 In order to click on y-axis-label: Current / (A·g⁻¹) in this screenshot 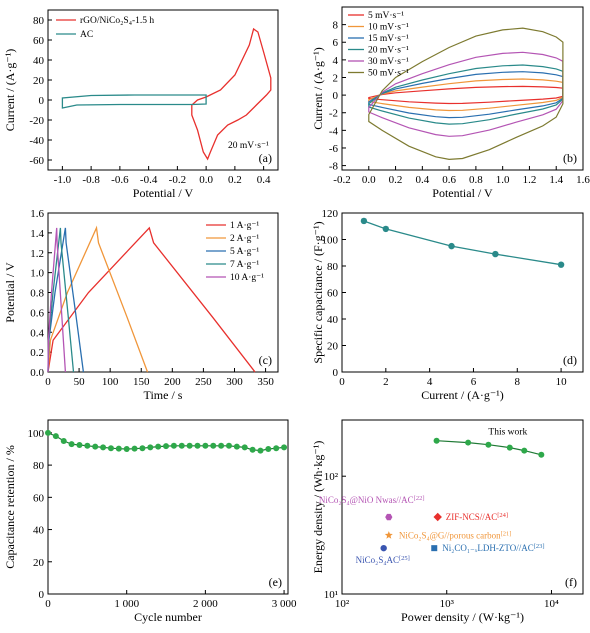, I will do `click(318, 88)`.